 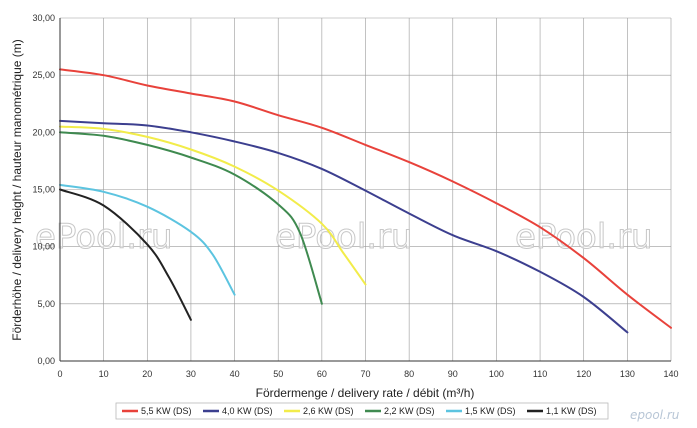 What do you see at coordinates (409, 411) in the screenshot?
I see `legend-label: 2,2 KW (DS)` at bounding box center [409, 411].